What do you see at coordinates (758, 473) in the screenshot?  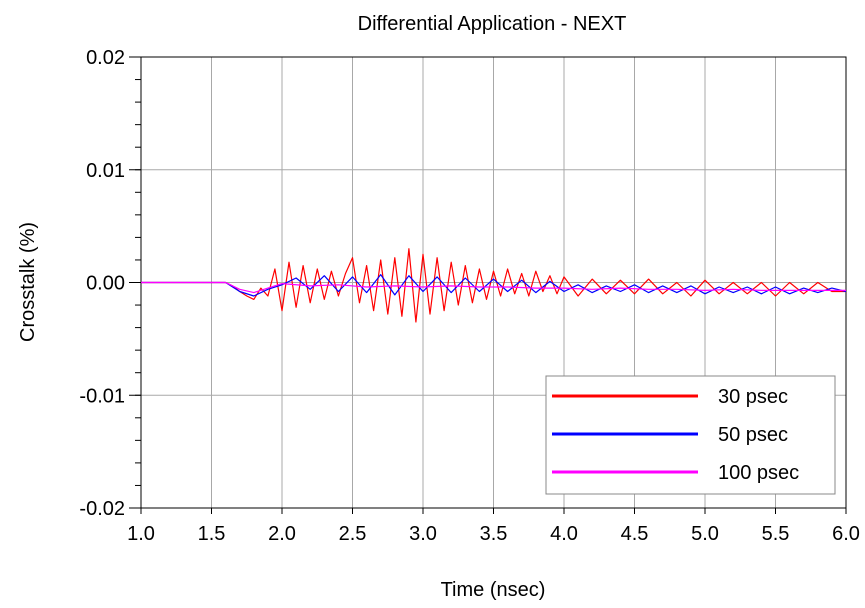 I see `legend-label: 100 psec` at bounding box center [758, 473].